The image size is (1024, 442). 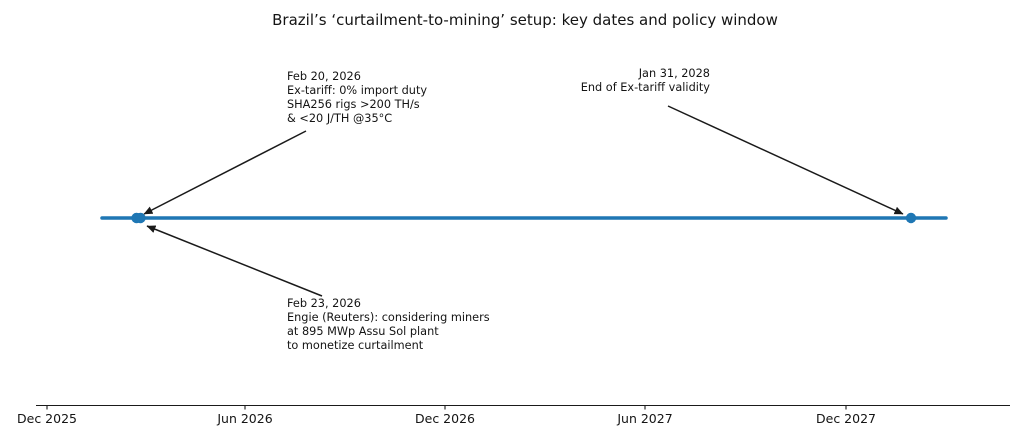 I want to click on x-tick-label: Dec 2027, so click(x=846, y=418).